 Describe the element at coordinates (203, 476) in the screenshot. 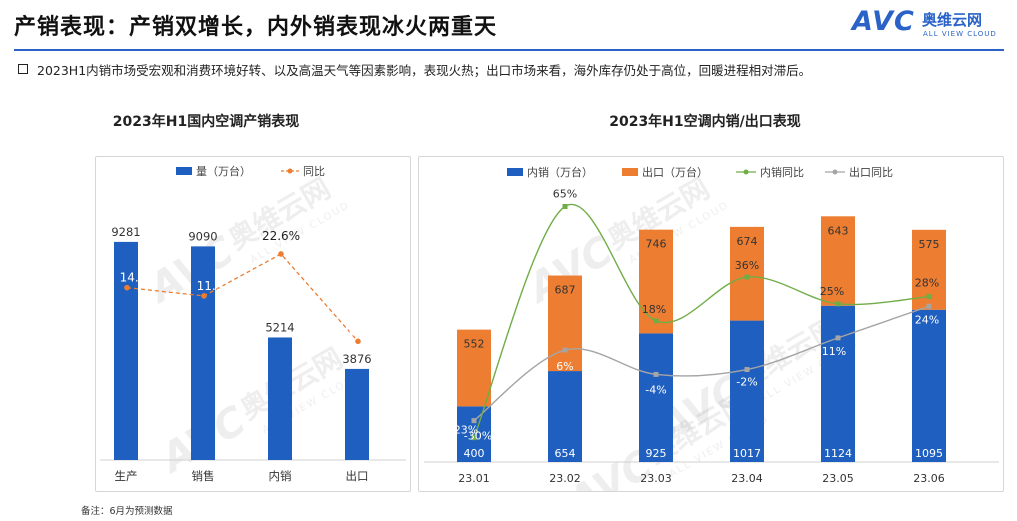

I see `x-tick-label: 销售` at that location.